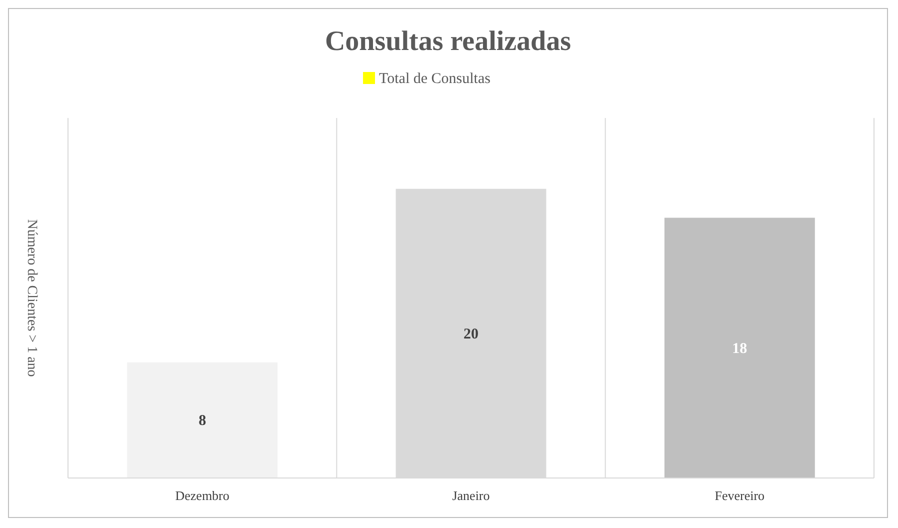 The height and width of the screenshot is (528, 898). What do you see at coordinates (435, 79) in the screenshot?
I see `text: Total de Consultas` at bounding box center [435, 79].